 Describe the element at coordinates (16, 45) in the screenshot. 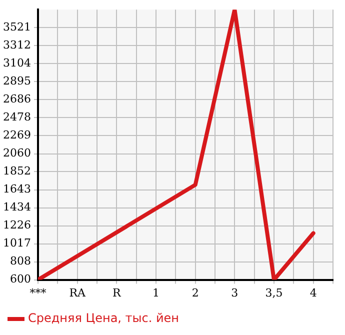

I see `y-tick-label: 3312` at that location.